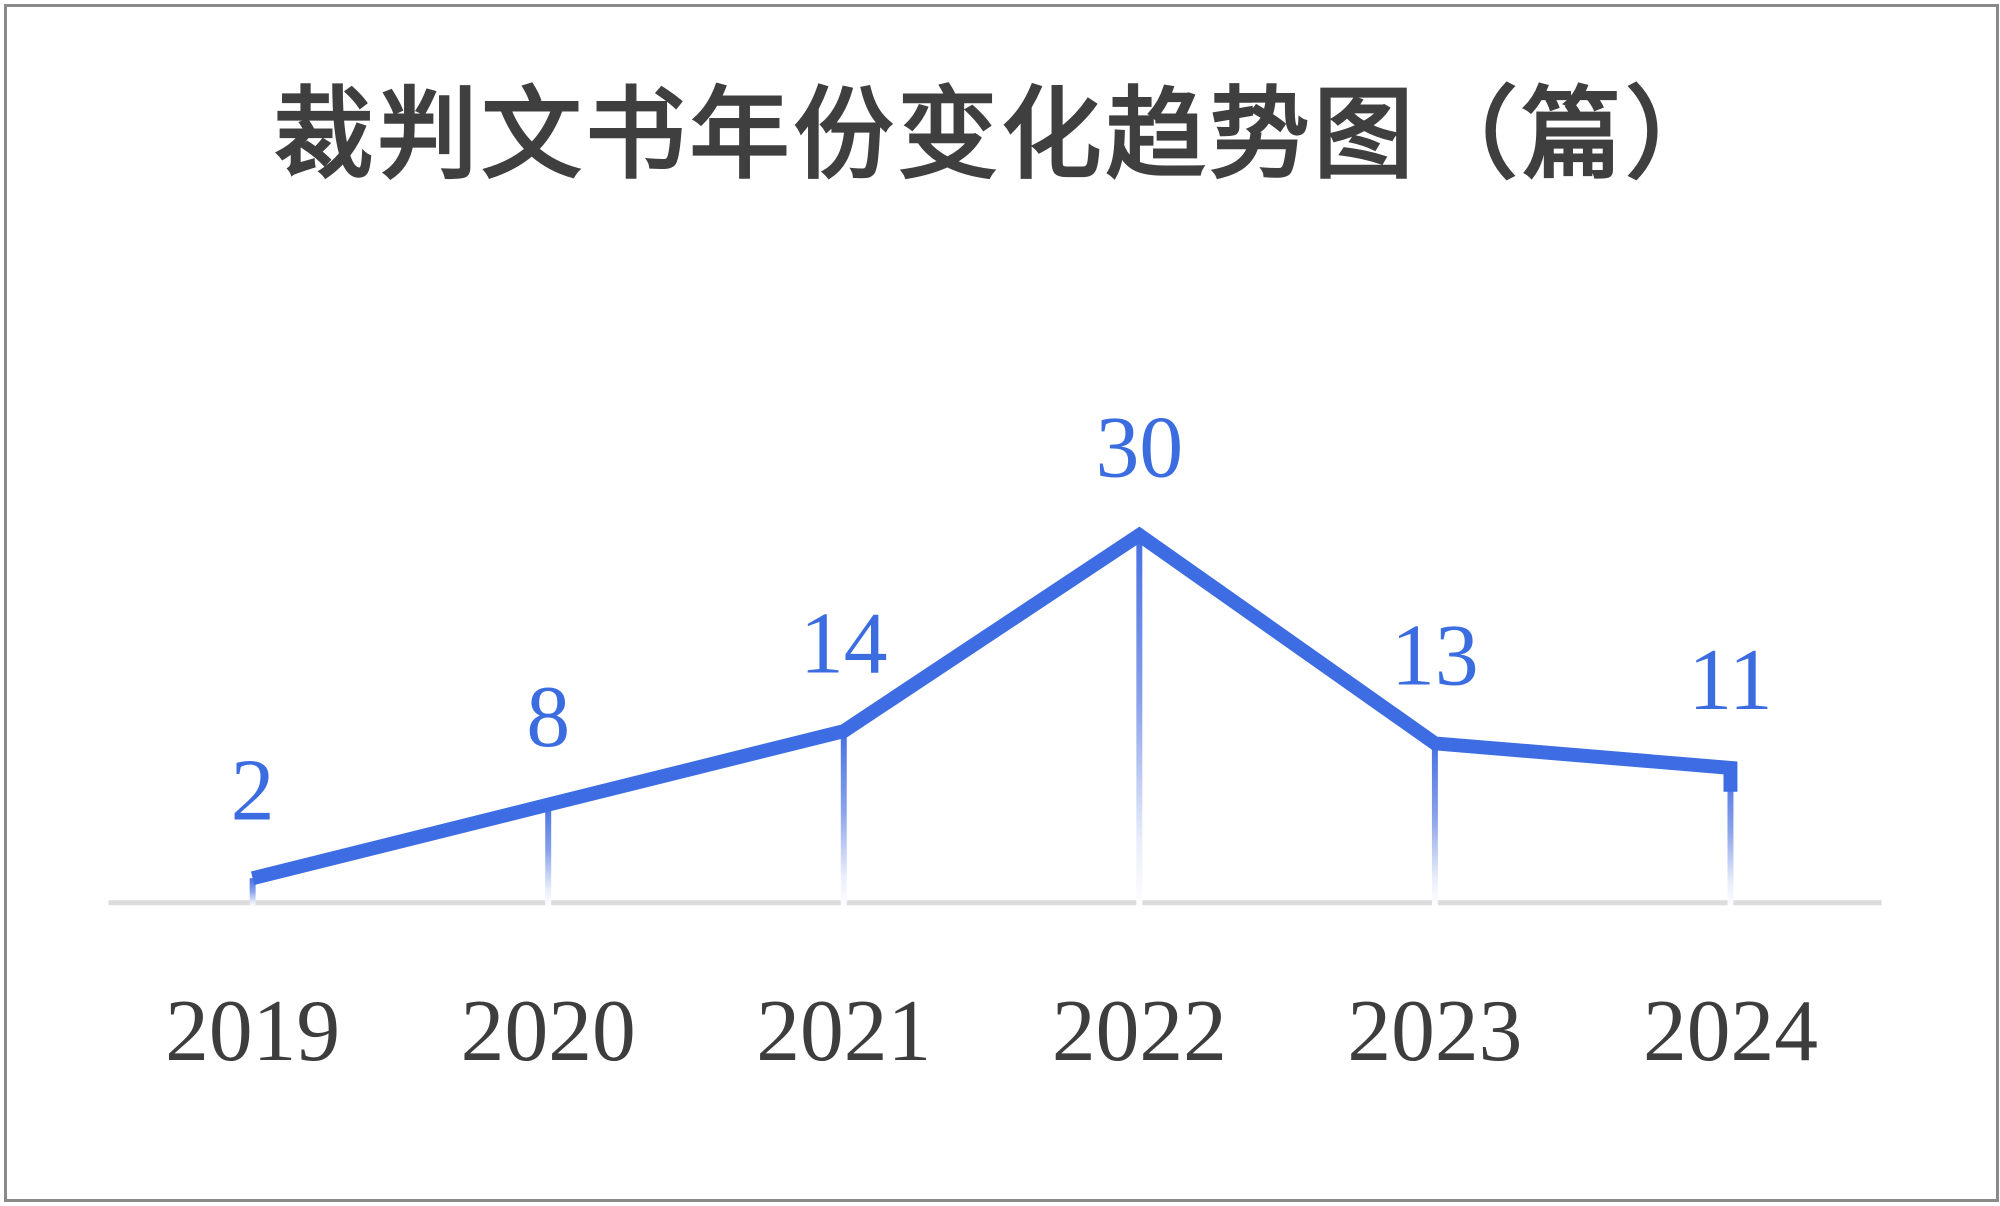  Describe the element at coordinates (548, 716) in the screenshot. I see `value-label: 8` at that location.